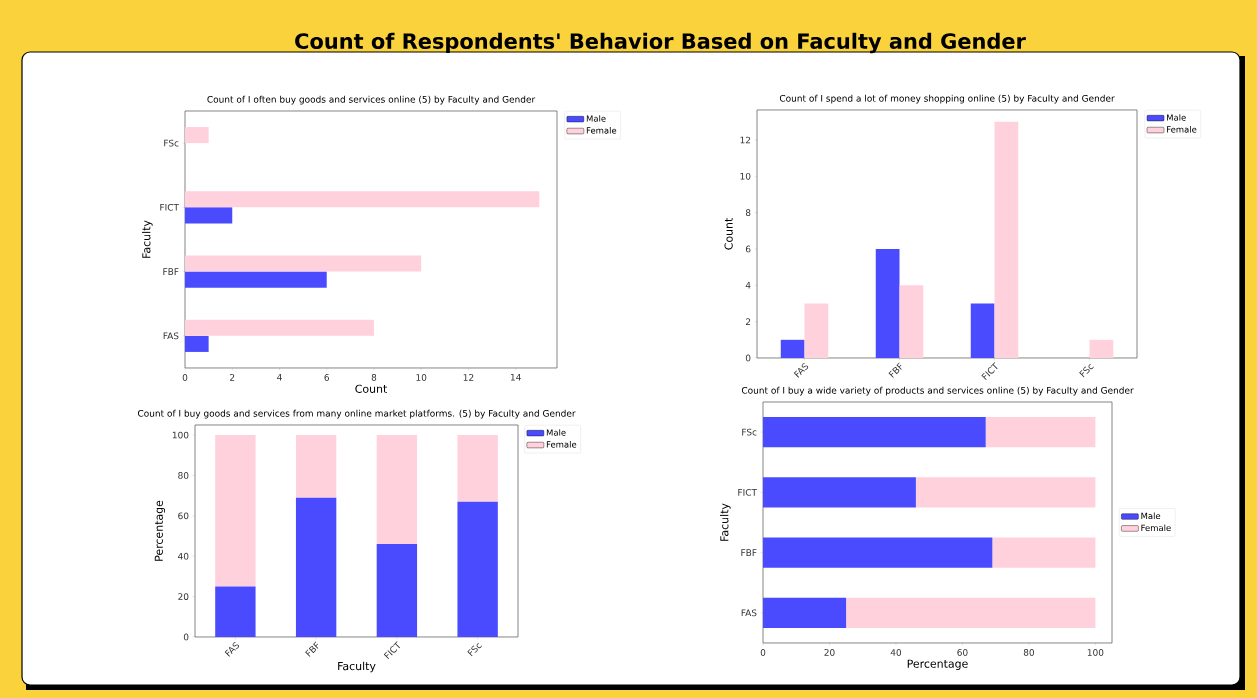 The height and width of the screenshot is (698, 1257). What do you see at coordinates (468, 377) in the screenshot?
I see `x-tick-label: 12` at bounding box center [468, 377].